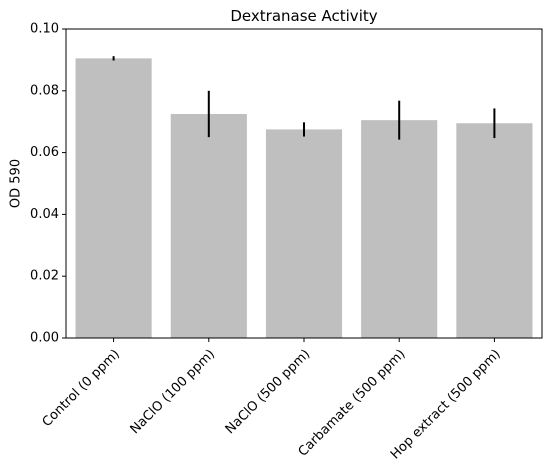  I want to click on x-tick-label: Carbamate (500 ppm), so click(352, 403).